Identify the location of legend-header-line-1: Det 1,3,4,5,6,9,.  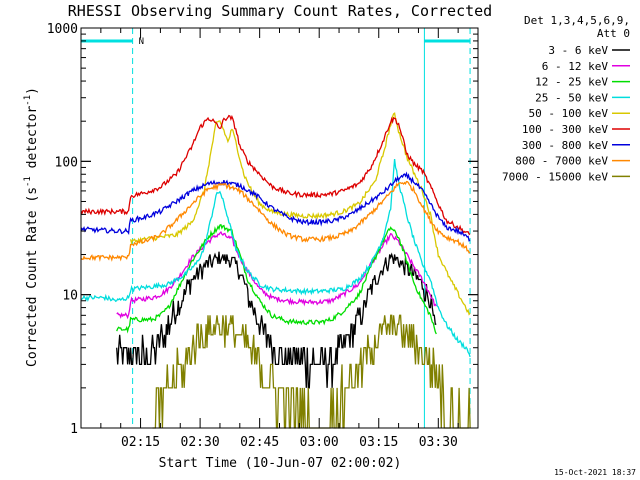
(577, 20).